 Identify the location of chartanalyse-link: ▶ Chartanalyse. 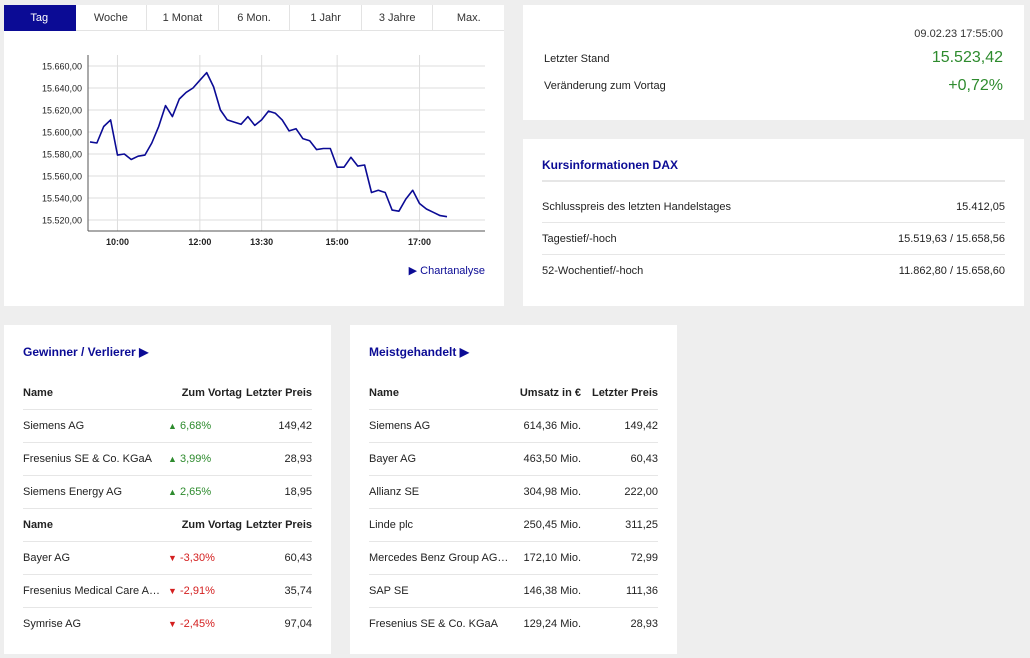
(447, 270).